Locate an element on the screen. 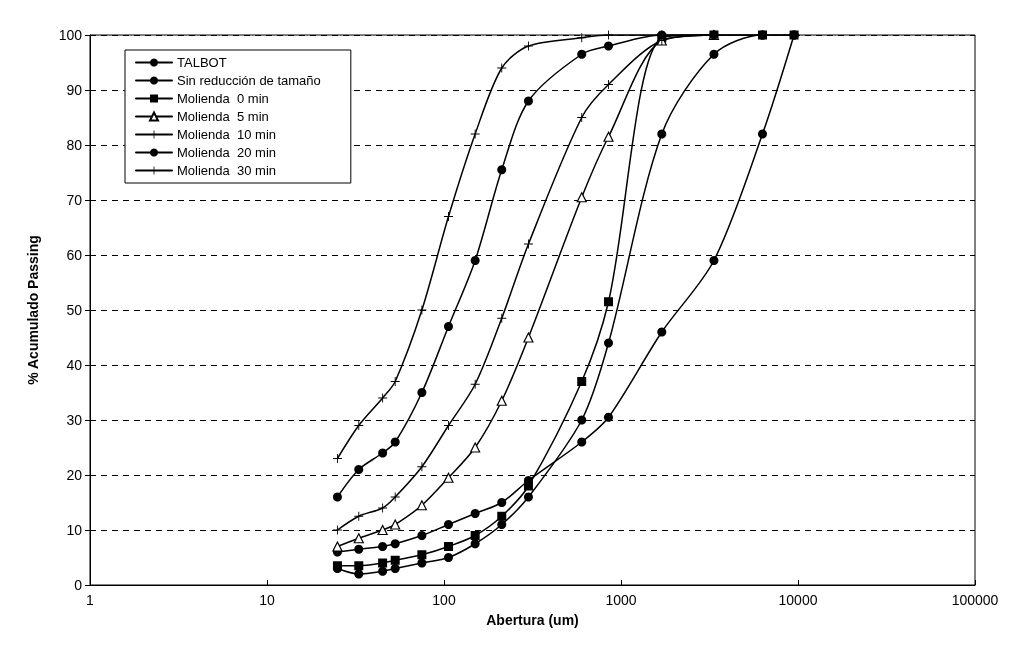 This screenshot has height=663, width=1011. y-tick-label: 30 is located at coordinates (74, 420).